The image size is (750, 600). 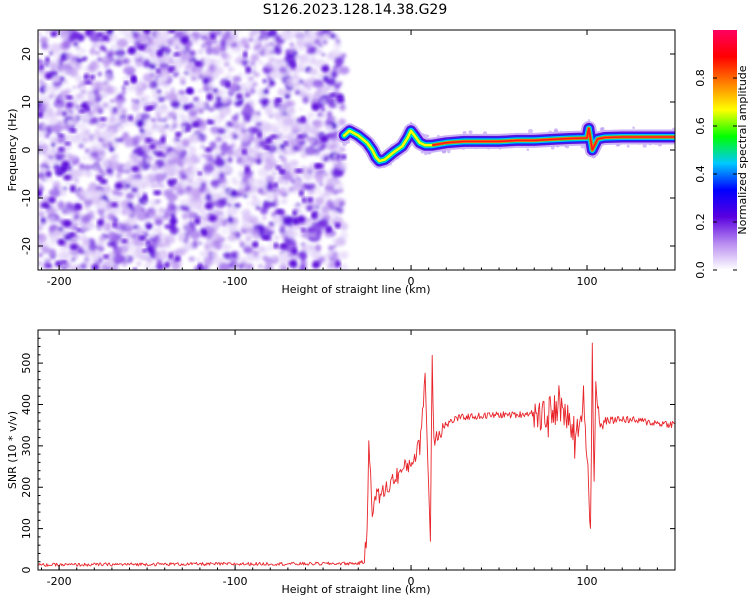 What do you see at coordinates (26, 487) in the screenshot?
I see `snr-ytick-label: 200` at bounding box center [26, 487].